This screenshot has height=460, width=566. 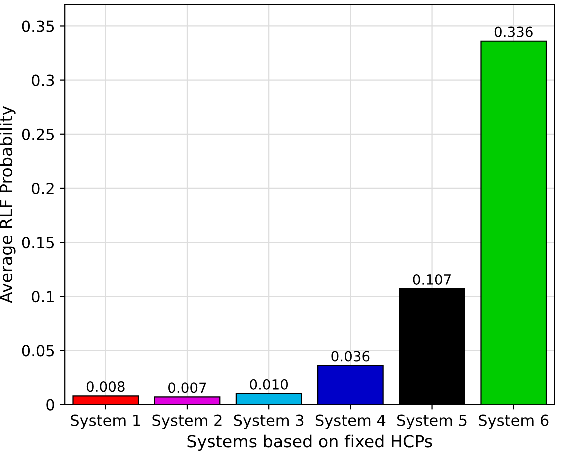 What do you see at coordinates (38, 134) in the screenshot?
I see `y-tick-label: 0.25` at bounding box center [38, 134].